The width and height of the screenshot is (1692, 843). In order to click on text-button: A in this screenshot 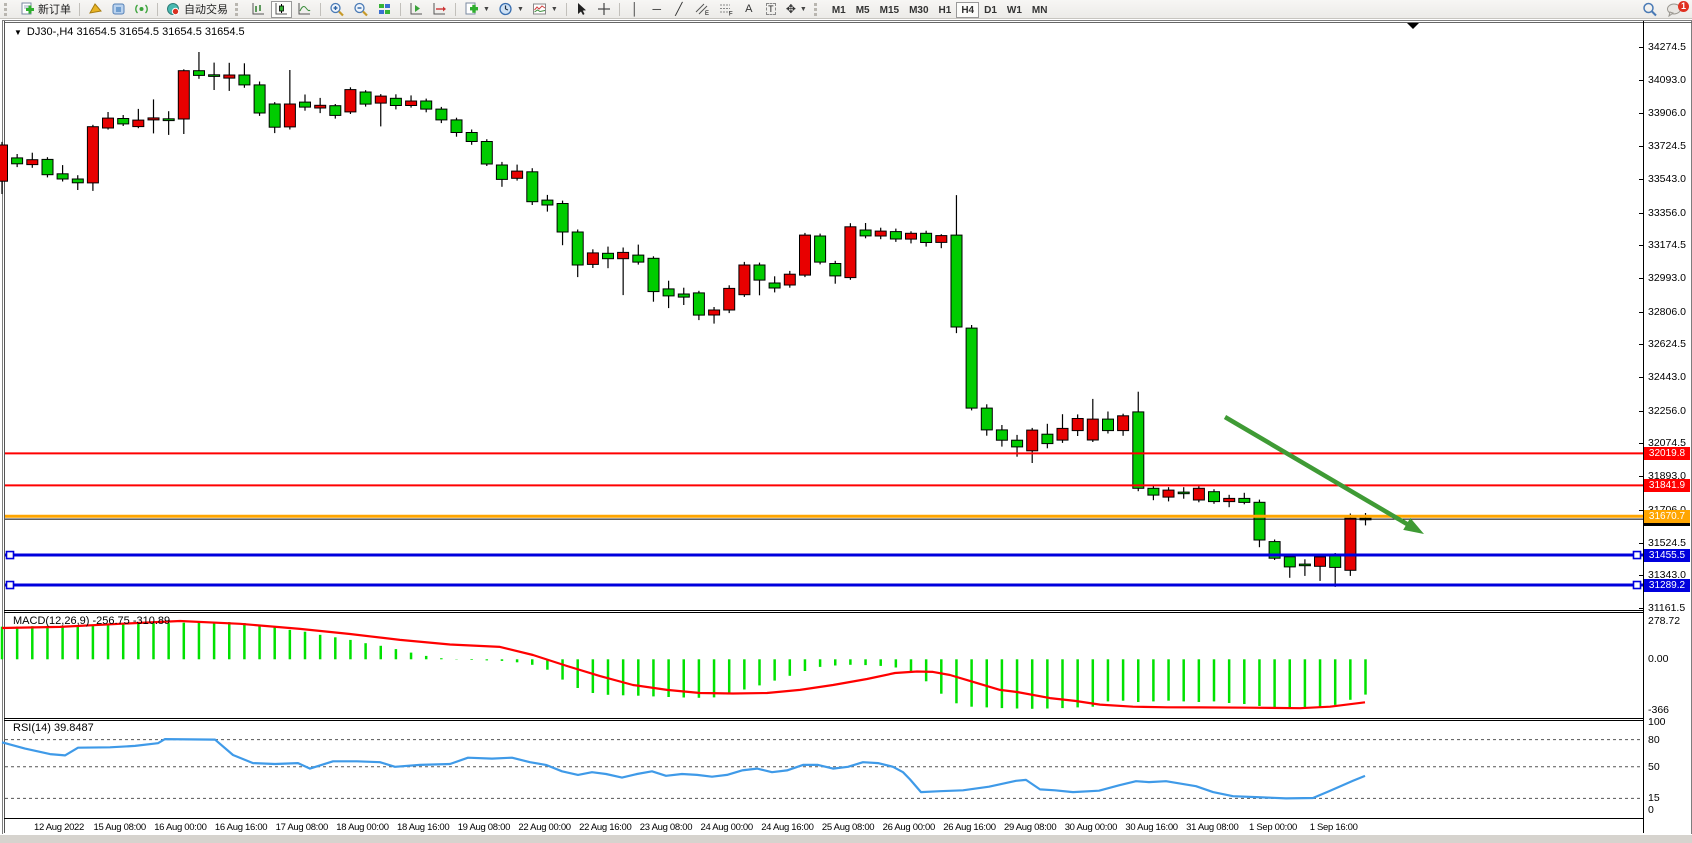, I will do `click(749, 9)`.